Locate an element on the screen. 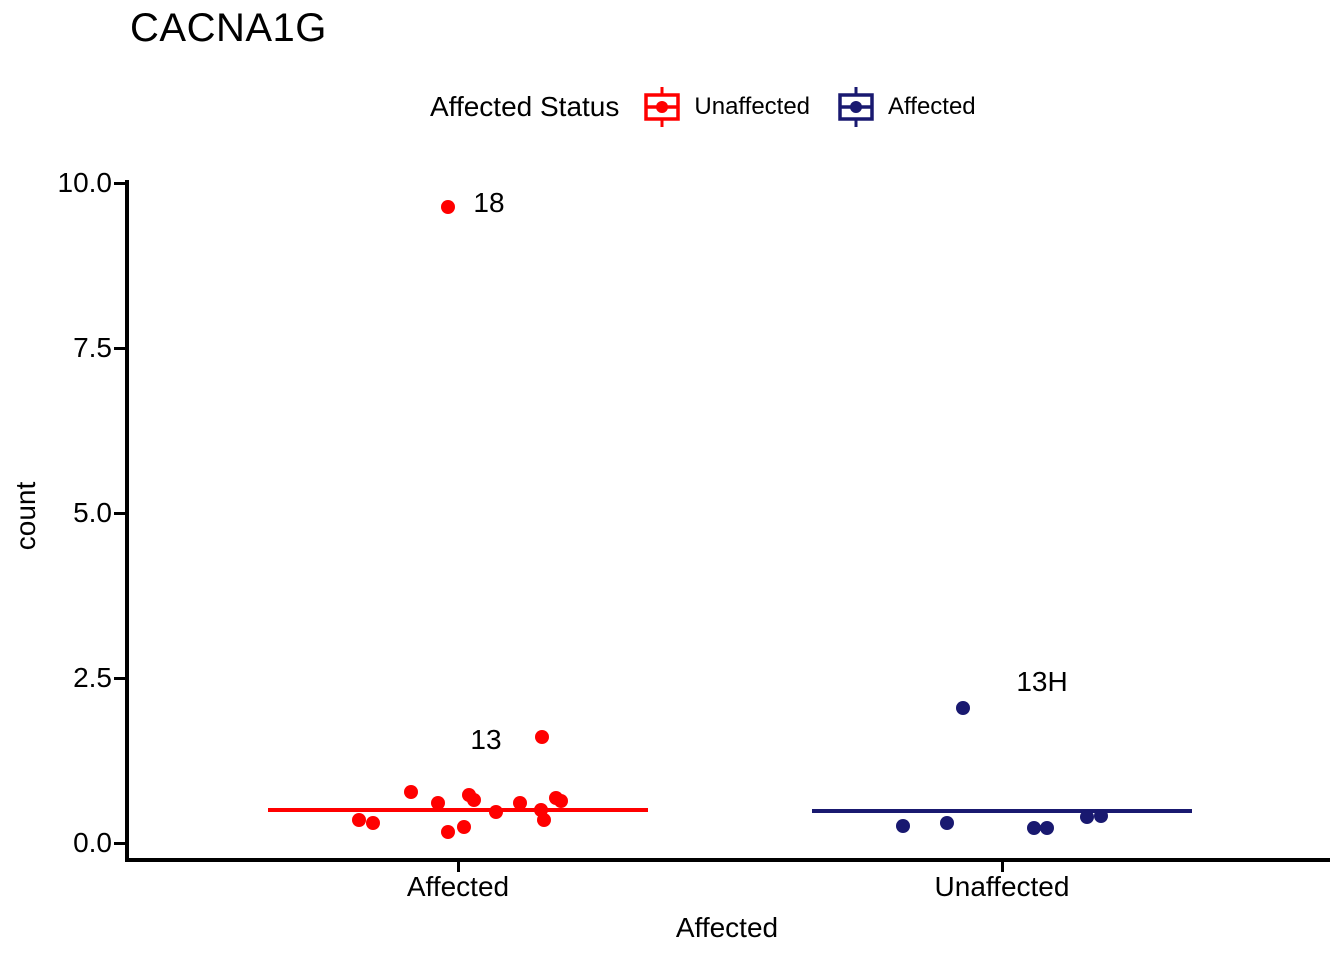  crossbar-point-key-icon-affected is located at coordinates (856, 107).